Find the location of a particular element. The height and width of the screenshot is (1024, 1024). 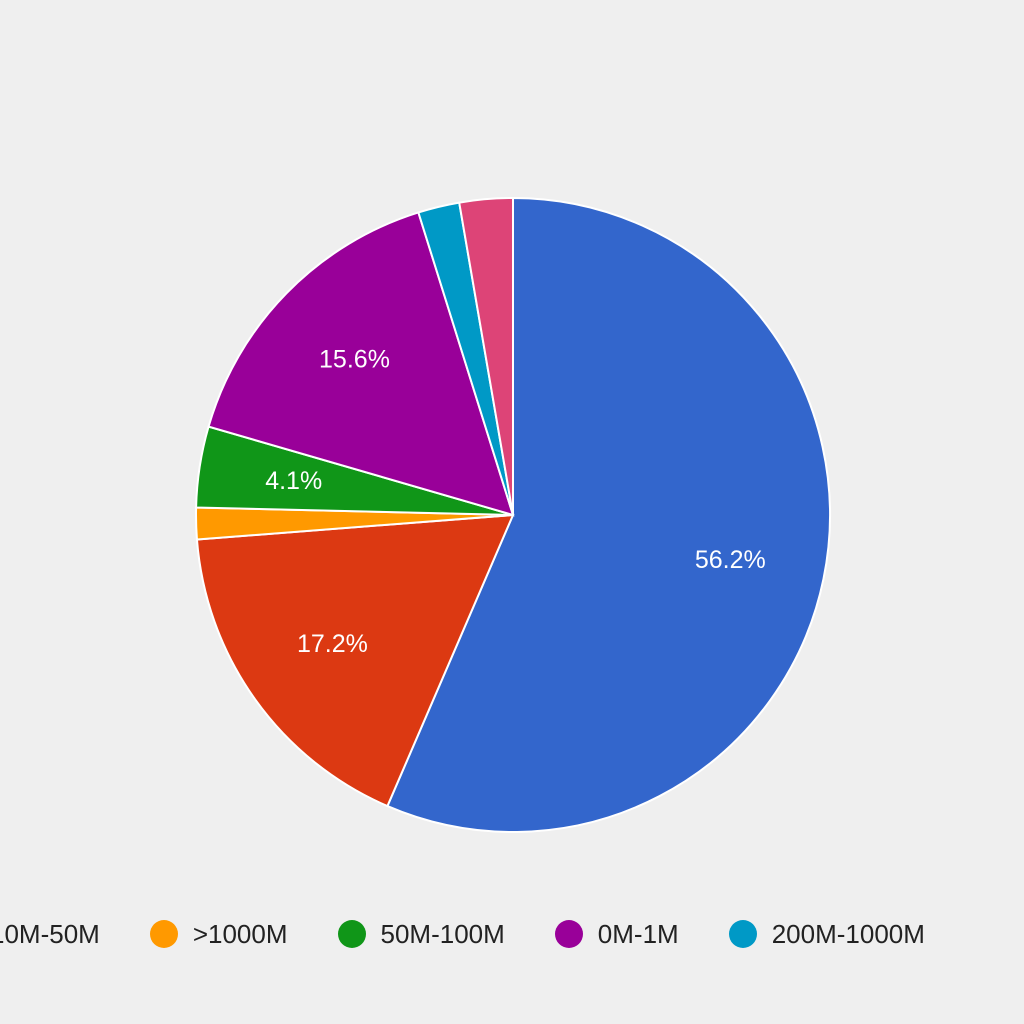

legend-item: 10M-50M is located at coordinates (50, 934).